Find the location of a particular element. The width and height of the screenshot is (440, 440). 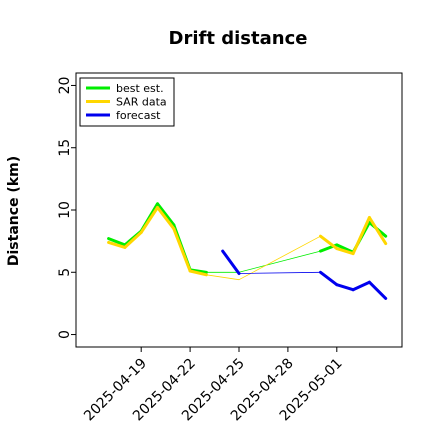

y-tick-label: 10 is located at coordinates (65, 210).